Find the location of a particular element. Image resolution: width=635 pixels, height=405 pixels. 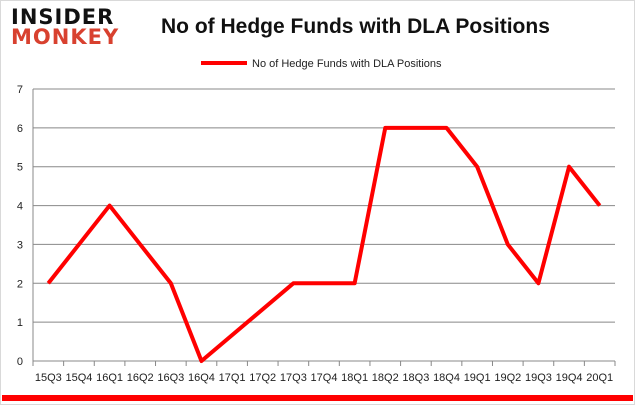

x-tick-label: 16Q2 is located at coordinates (140, 378).